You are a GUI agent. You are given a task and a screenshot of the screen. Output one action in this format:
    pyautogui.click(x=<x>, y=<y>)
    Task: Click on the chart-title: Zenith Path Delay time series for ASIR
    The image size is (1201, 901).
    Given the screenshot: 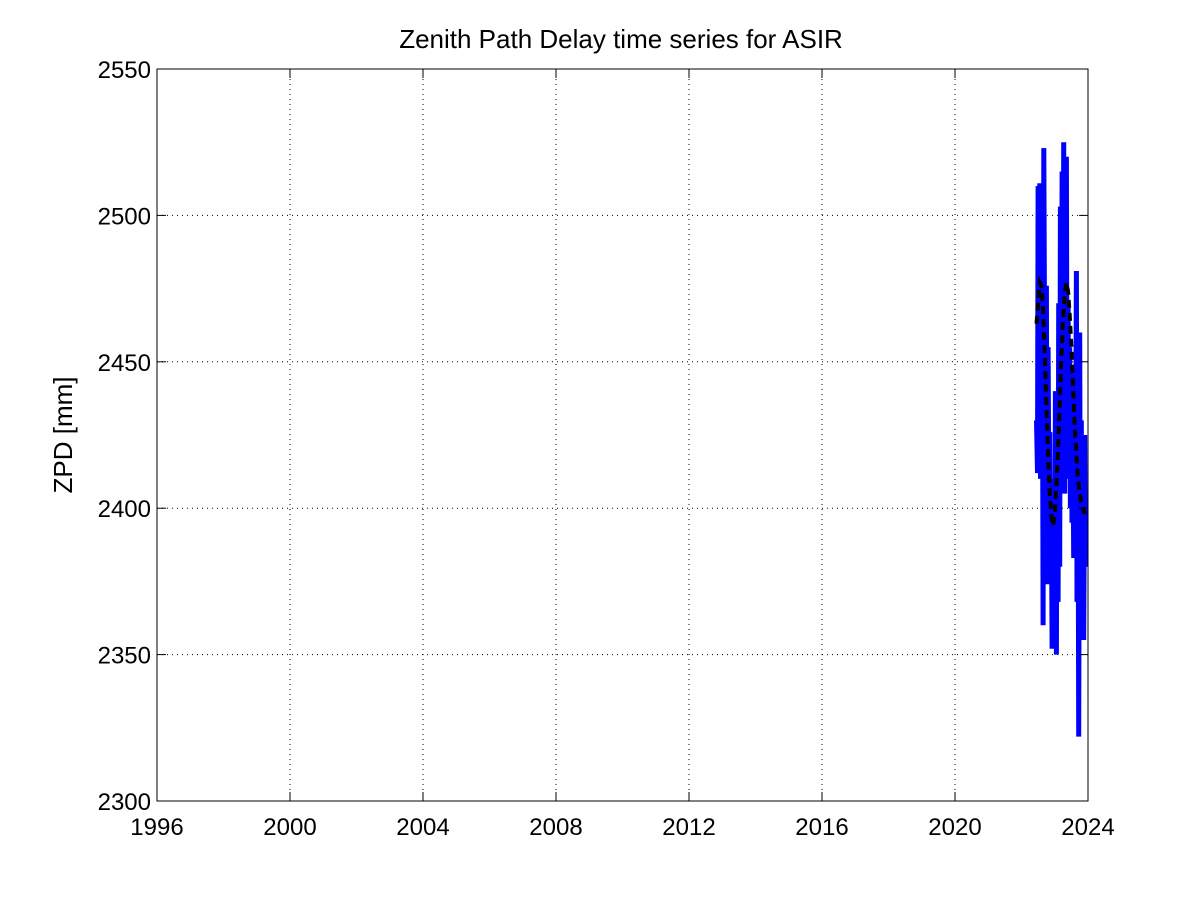 What is the action you would take?
    pyautogui.click(x=621, y=39)
    